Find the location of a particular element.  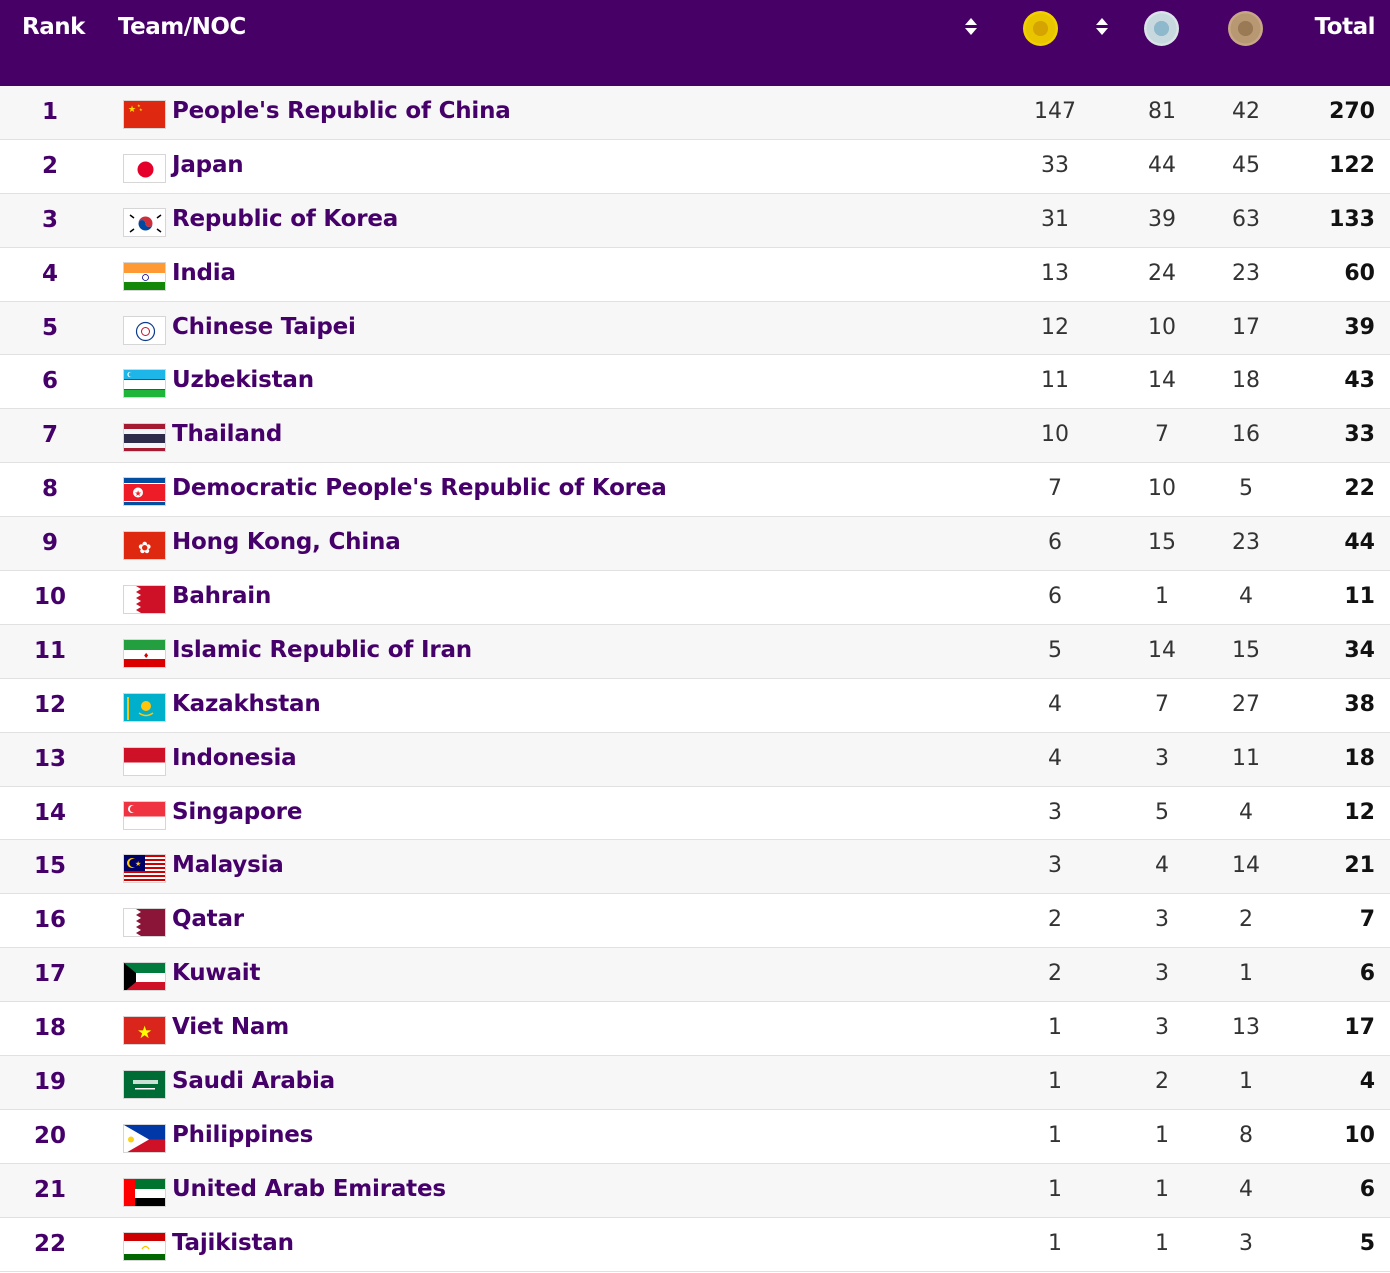

silver-count: 7 is located at coordinates (1162, 704).